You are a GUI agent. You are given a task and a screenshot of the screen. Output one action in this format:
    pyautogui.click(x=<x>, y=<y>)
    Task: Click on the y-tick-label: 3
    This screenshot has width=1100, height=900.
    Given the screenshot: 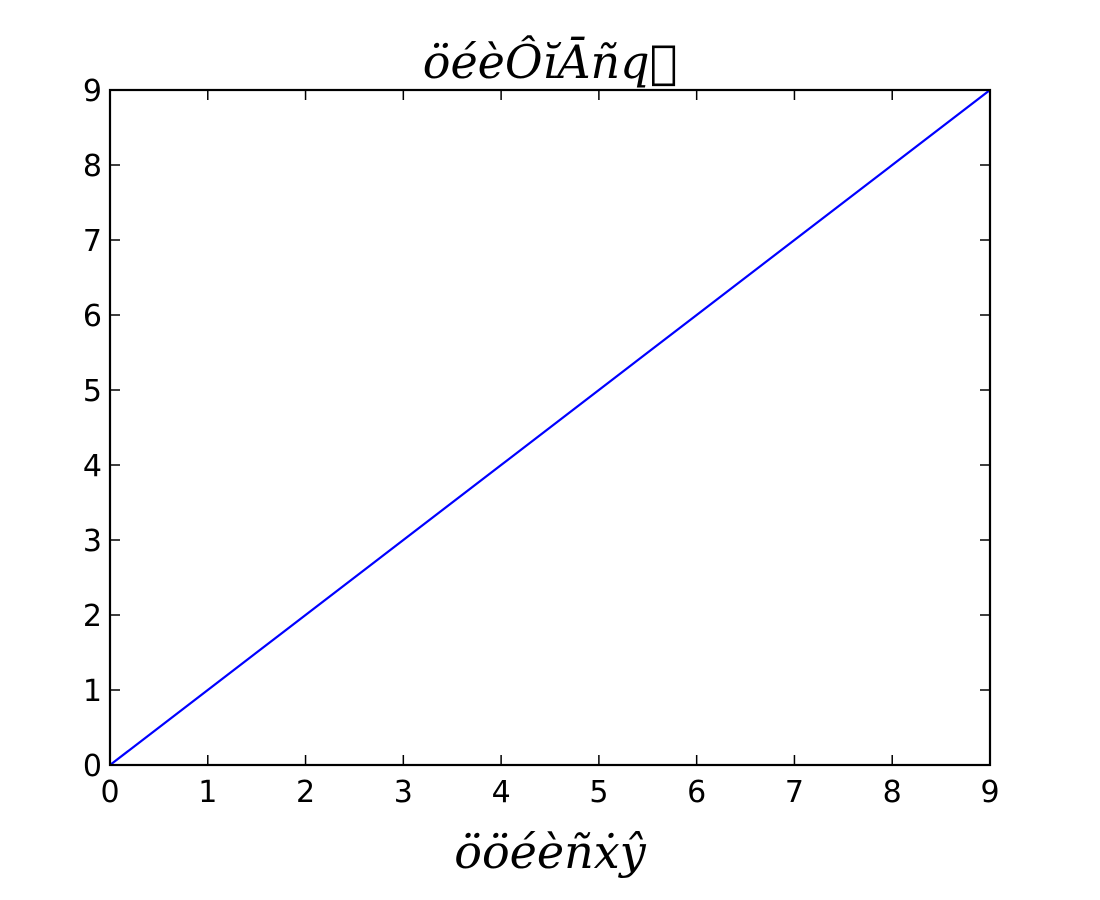 What is the action you would take?
    pyautogui.click(x=92, y=541)
    